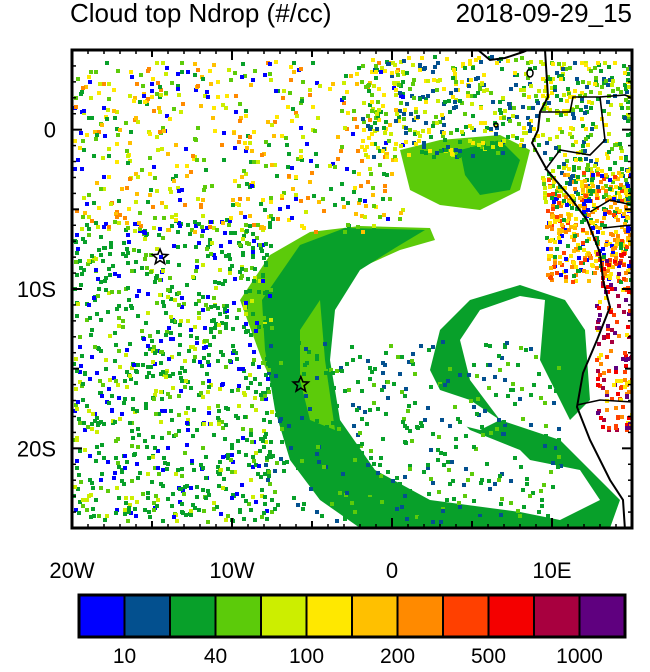  Describe the element at coordinates (284, 616) in the screenshot. I see `colorbar-box` at that location.